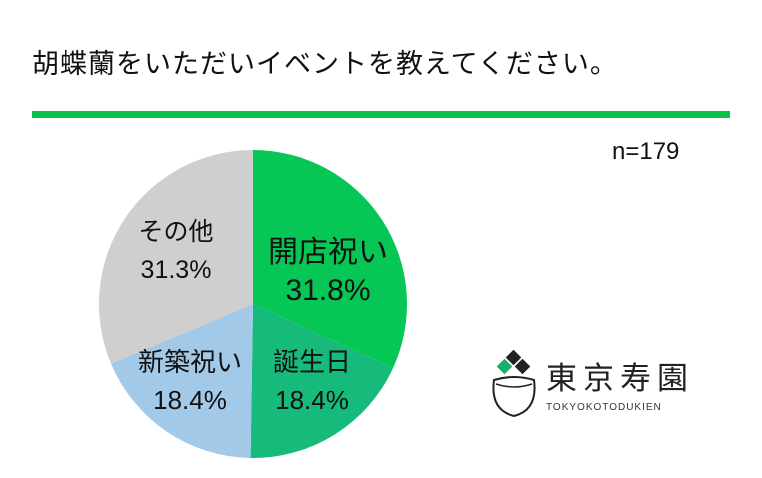 This screenshot has height=478, width=762. Describe the element at coordinates (646, 151) in the screenshot. I see `sample-size-label: n=179` at that location.